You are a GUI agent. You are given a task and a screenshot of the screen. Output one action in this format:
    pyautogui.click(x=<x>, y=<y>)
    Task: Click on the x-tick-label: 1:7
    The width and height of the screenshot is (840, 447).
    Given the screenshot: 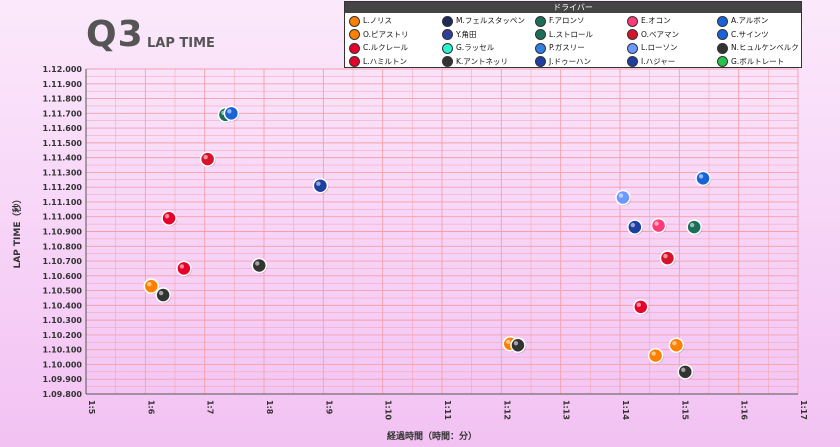 What is the action you would take?
    pyautogui.click(x=210, y=407)
    